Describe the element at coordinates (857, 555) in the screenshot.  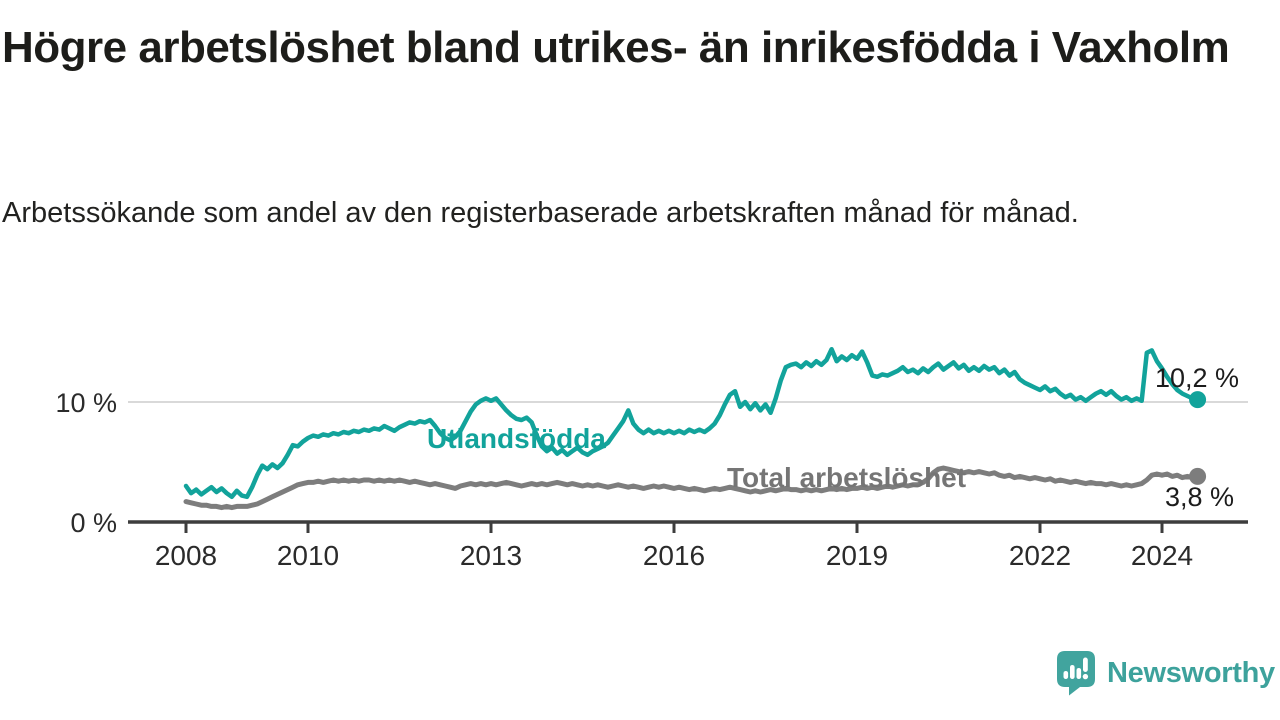
I see `x-axis-tick-label: 2019` at that location.